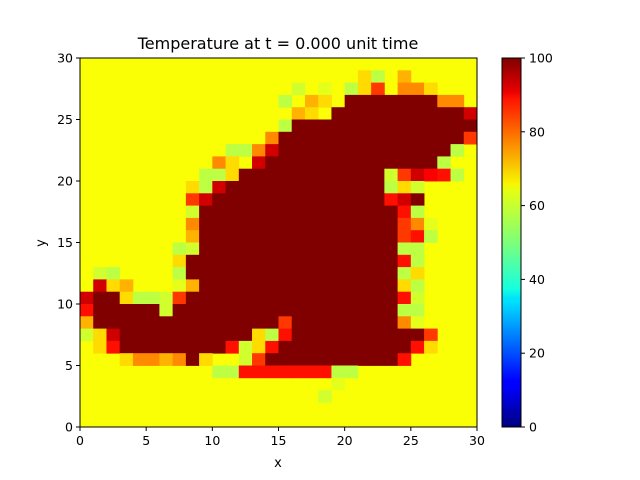  I want to click on x-tick-label: 10, so click(212, 440).